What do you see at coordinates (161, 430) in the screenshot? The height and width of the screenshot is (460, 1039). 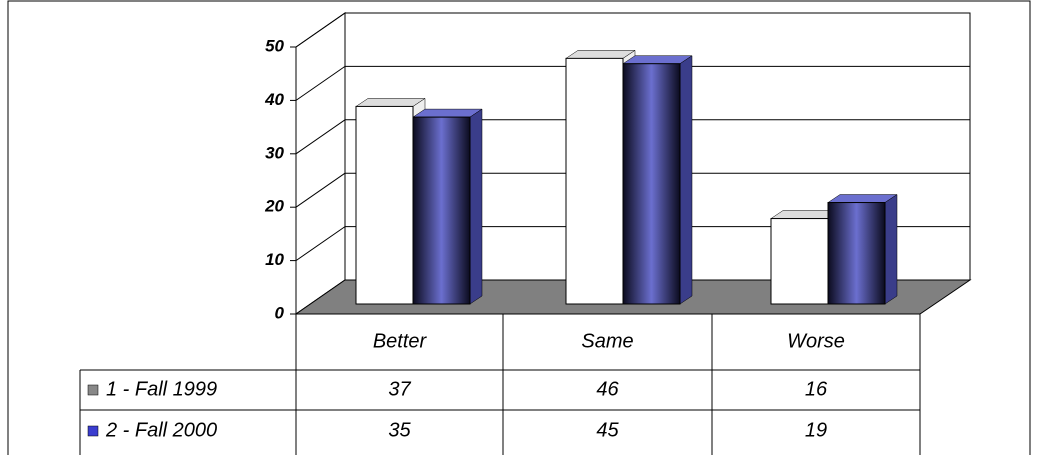 I see `legend-label: 2 - Fall 2000` at bounding box center [161, 430].